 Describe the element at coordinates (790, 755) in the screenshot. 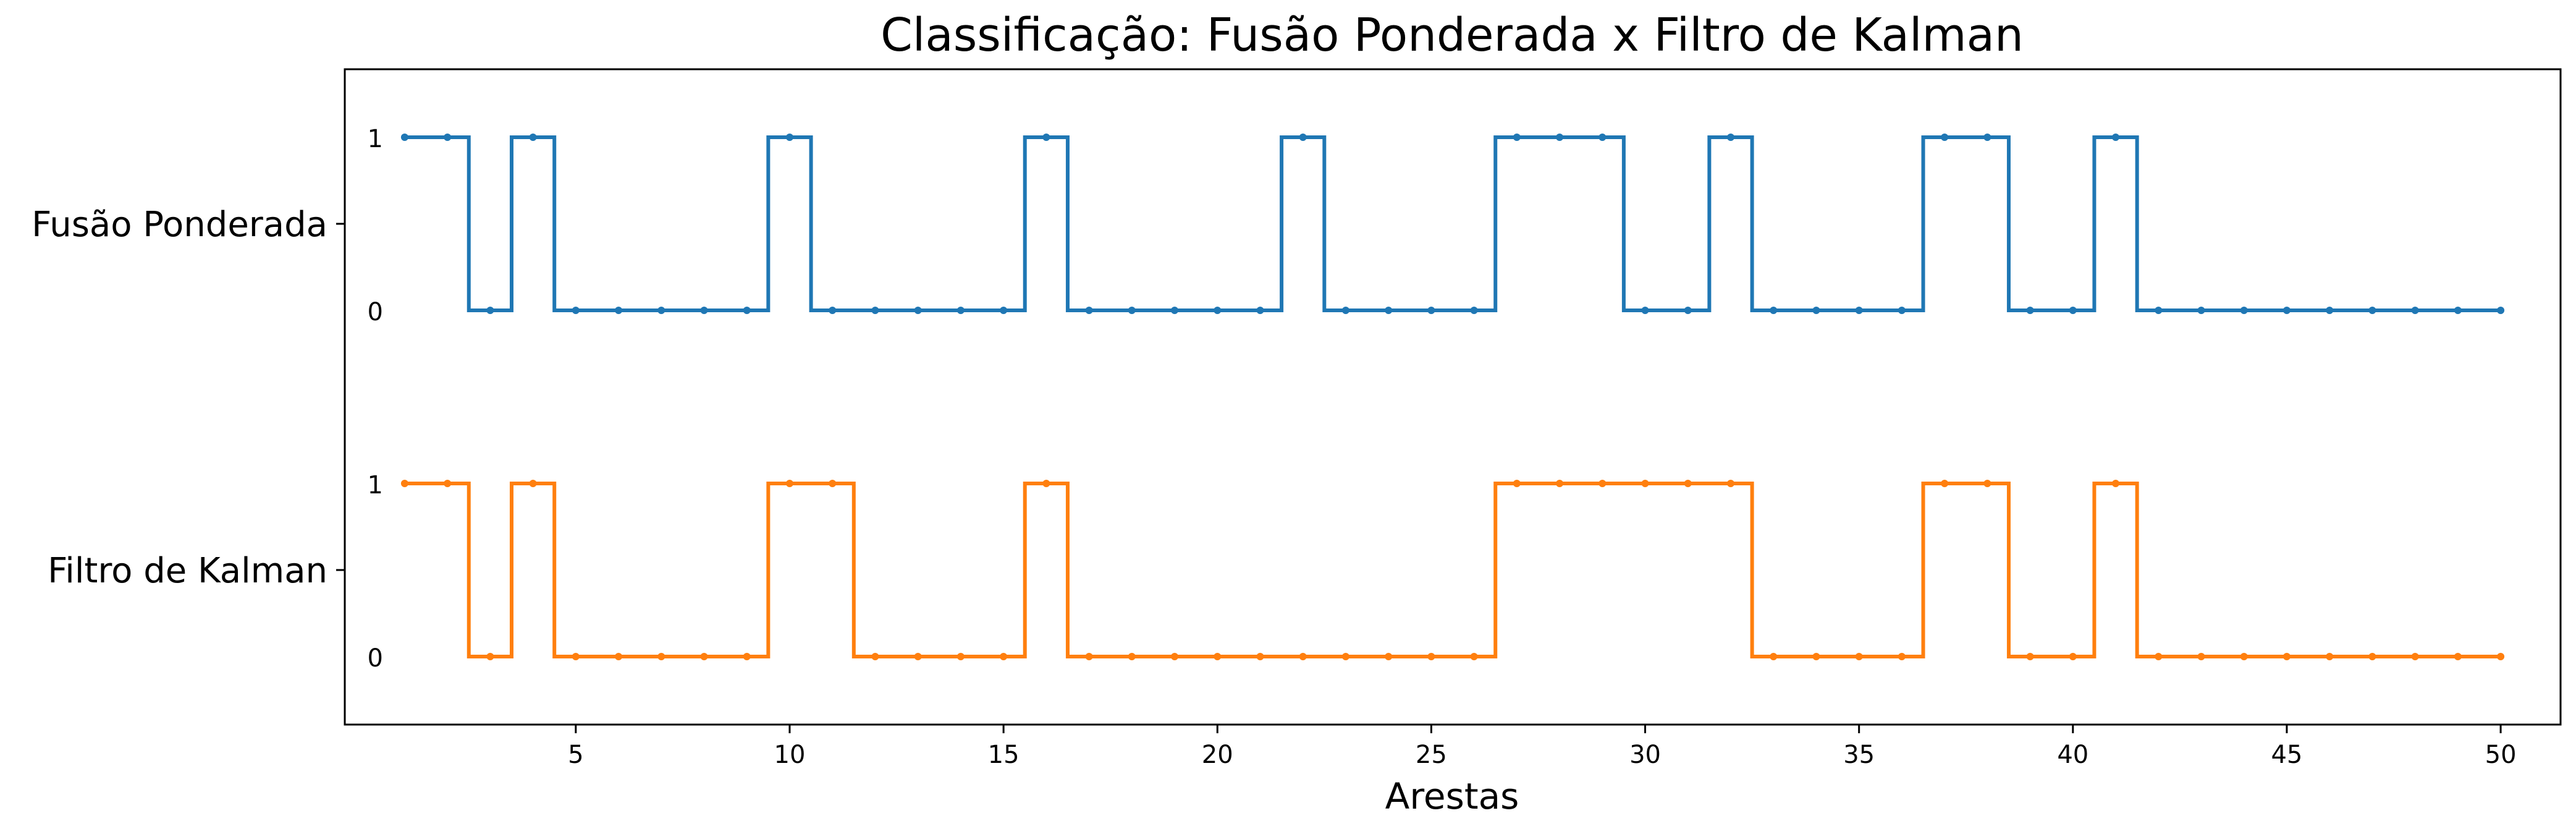

I see `x-tick-label: 10` at that location.